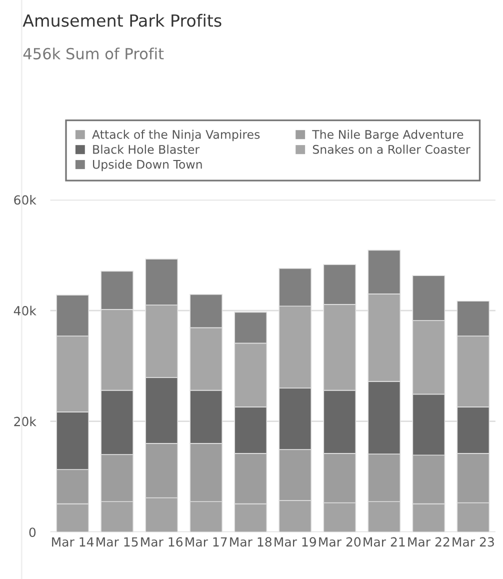  I want to click on x-tick-label: Mar 15, so click(117, 542).